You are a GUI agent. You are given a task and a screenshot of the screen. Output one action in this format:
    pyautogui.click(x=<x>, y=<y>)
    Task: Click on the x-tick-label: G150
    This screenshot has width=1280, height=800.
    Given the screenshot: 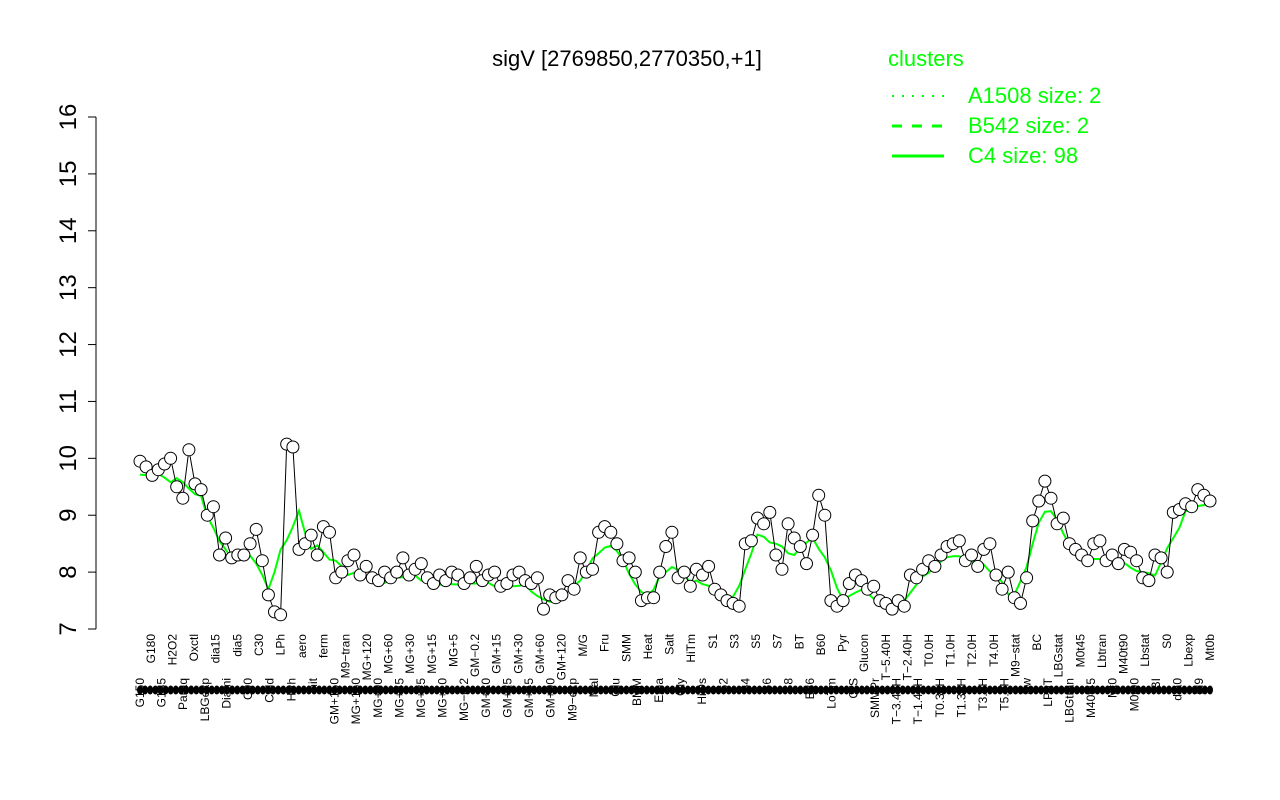 What is the action you would take?
    pyautogui.click(x=140, y=693)
    